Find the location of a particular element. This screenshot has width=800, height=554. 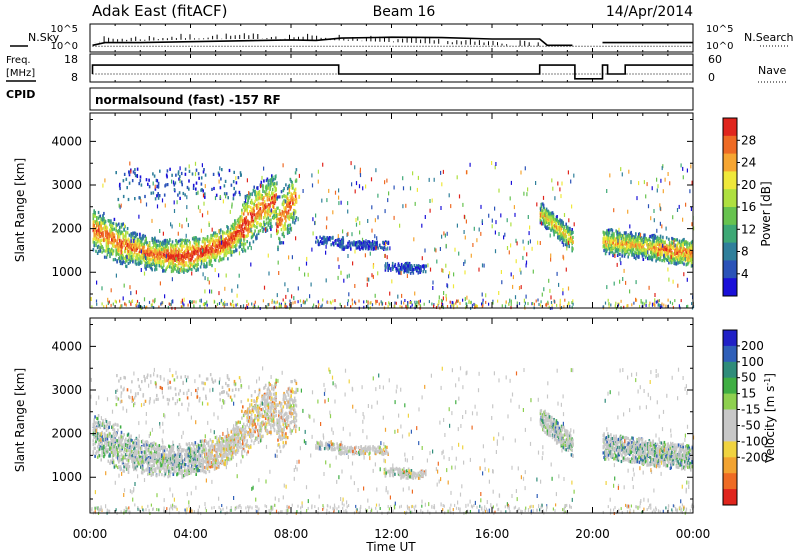

xtick-label: 12:00 is located at coordinates (391, 534).